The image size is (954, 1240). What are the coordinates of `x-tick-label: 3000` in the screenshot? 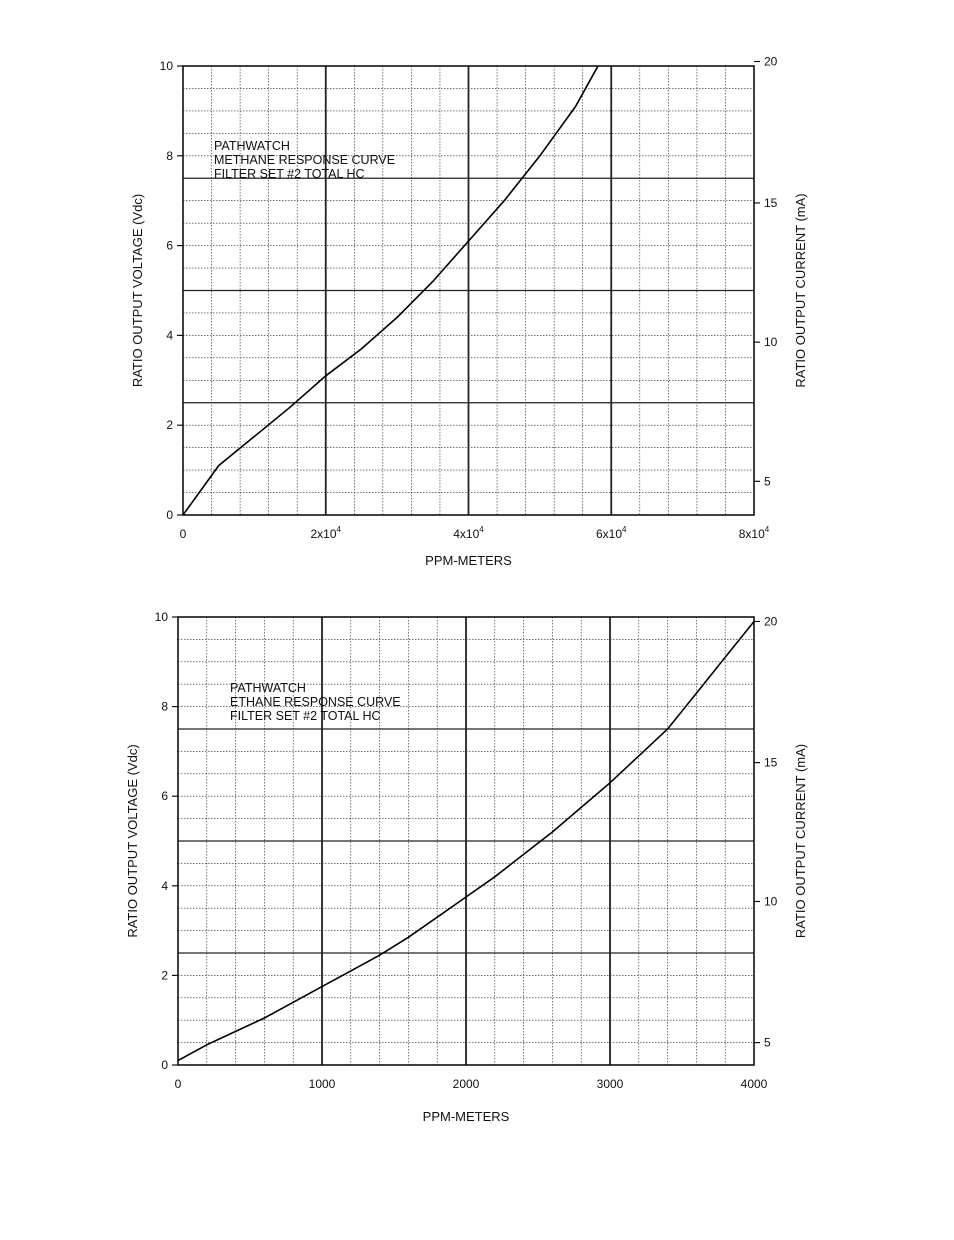 It's located at (610, 1084).